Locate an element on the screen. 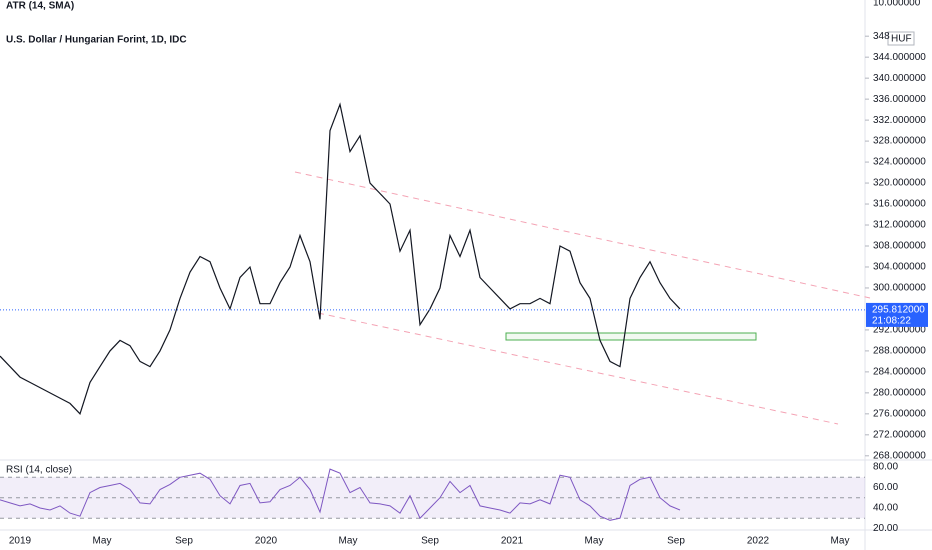 This screenshot has width=932, height=550. rsi-title: RSI (14, close) is located at coordinates (39, 470).